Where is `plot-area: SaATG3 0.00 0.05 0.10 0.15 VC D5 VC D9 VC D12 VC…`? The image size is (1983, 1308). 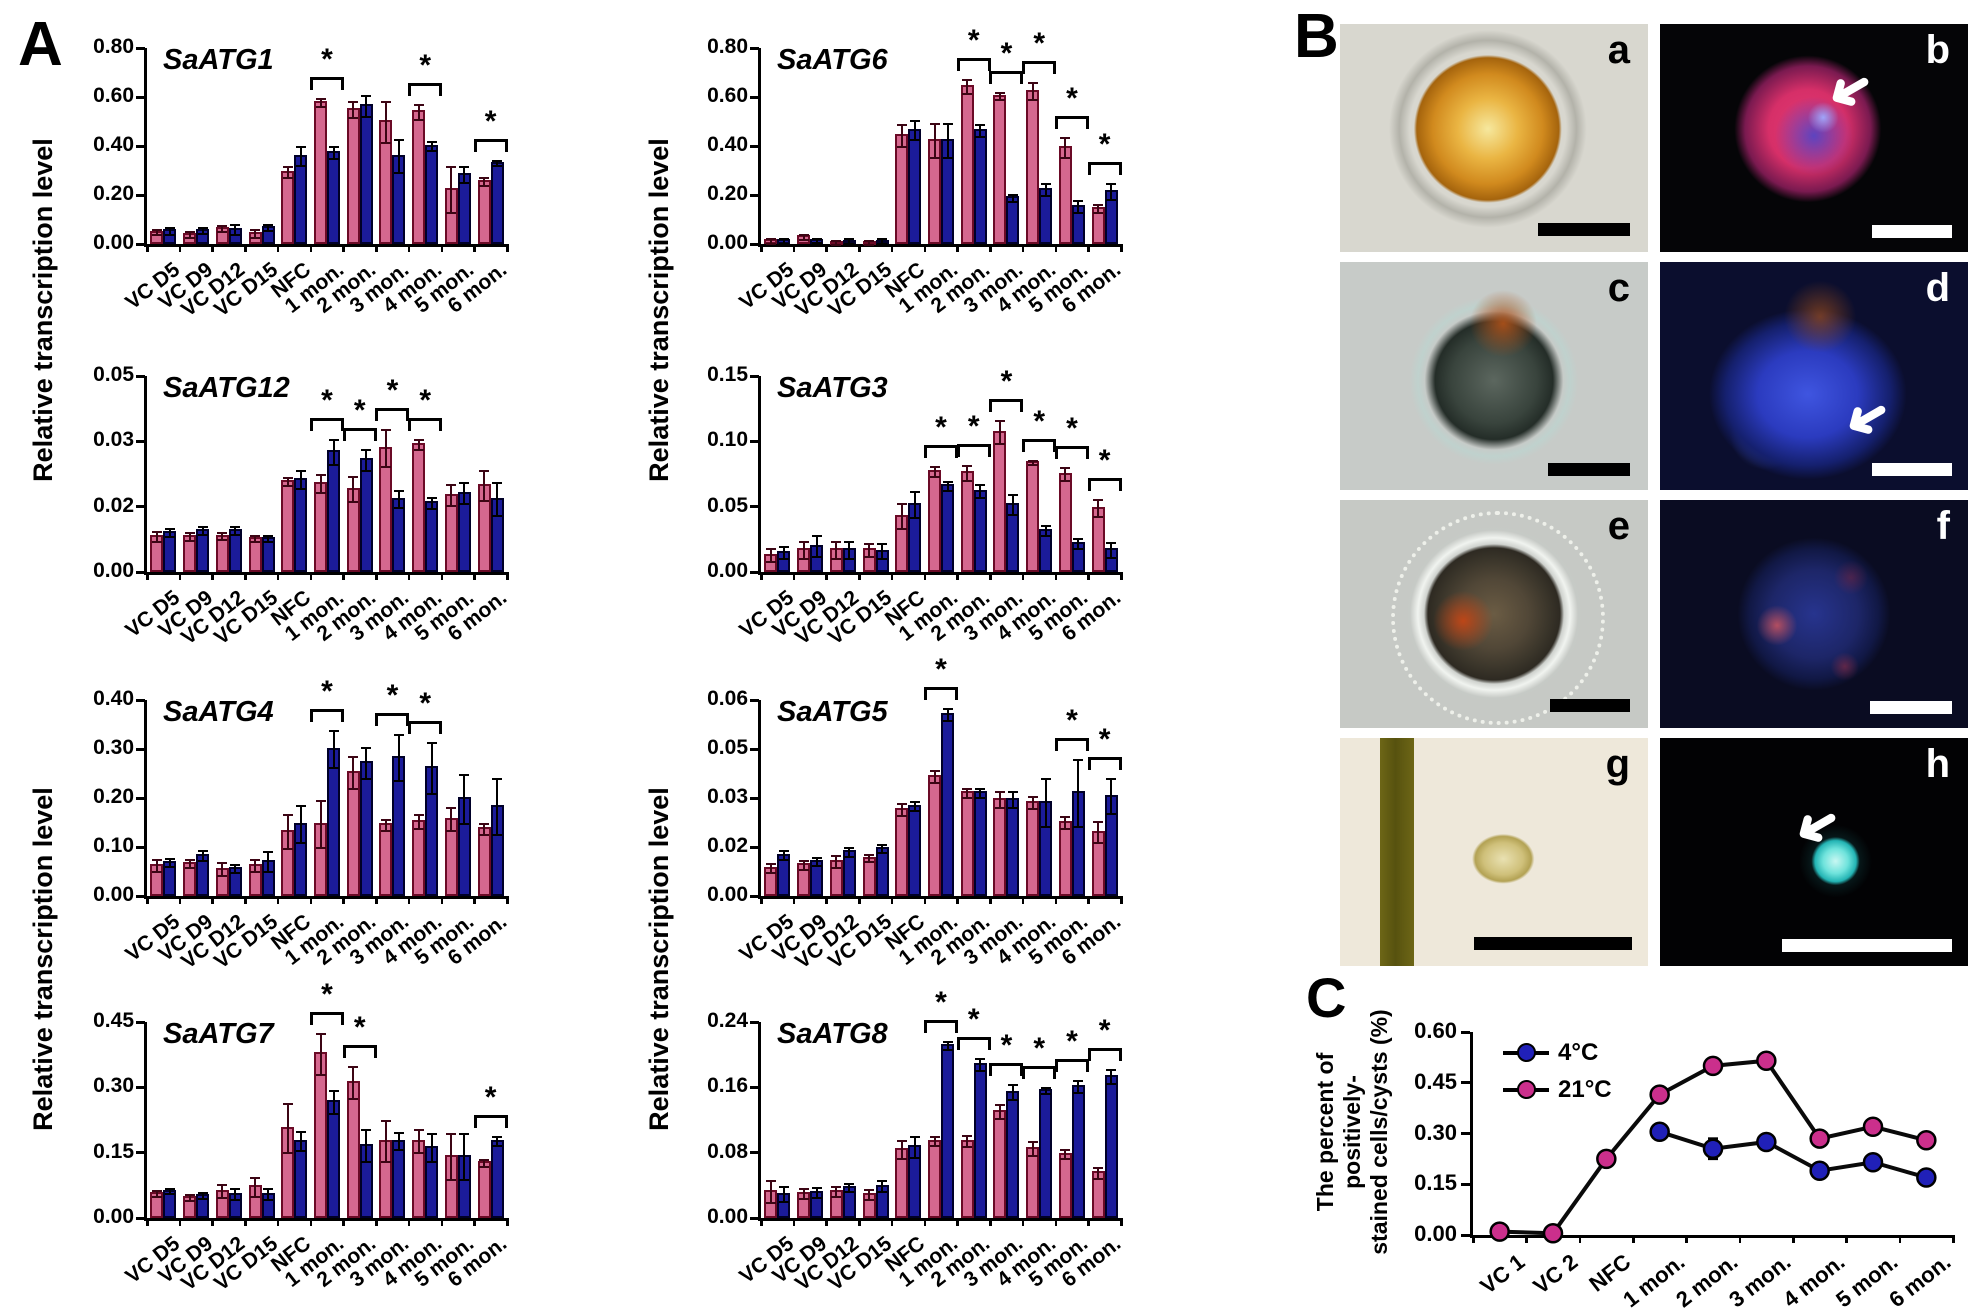 plot-area: SaATG3 0.00 0.05 0.10 0.15 VC D5 VC D9 VC D12 VC… is located at coordinates (916, 506).